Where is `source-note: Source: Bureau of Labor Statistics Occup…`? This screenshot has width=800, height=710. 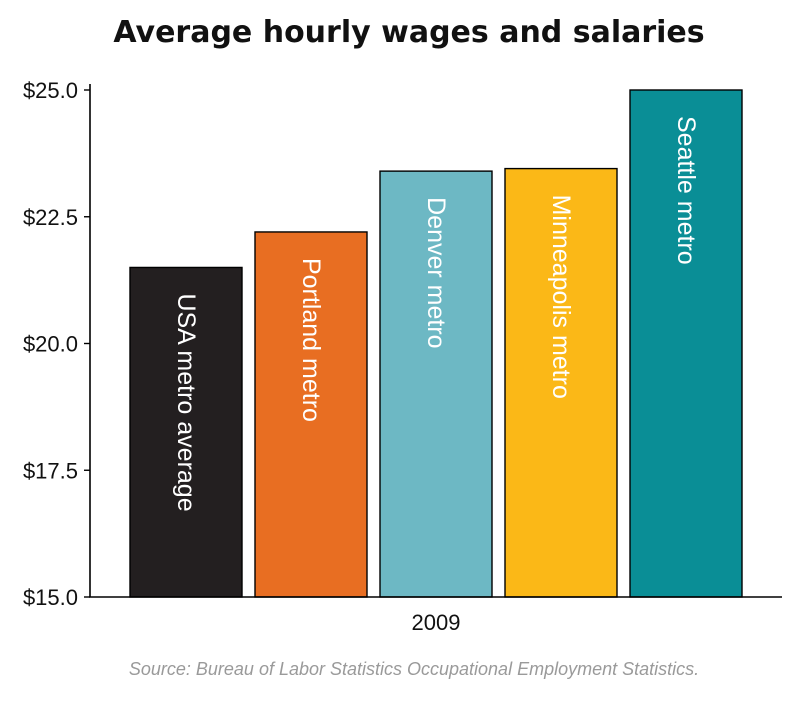
source-note: Source: Bureau of Labor Statistics Occup… is located at coordinates (414, 669).